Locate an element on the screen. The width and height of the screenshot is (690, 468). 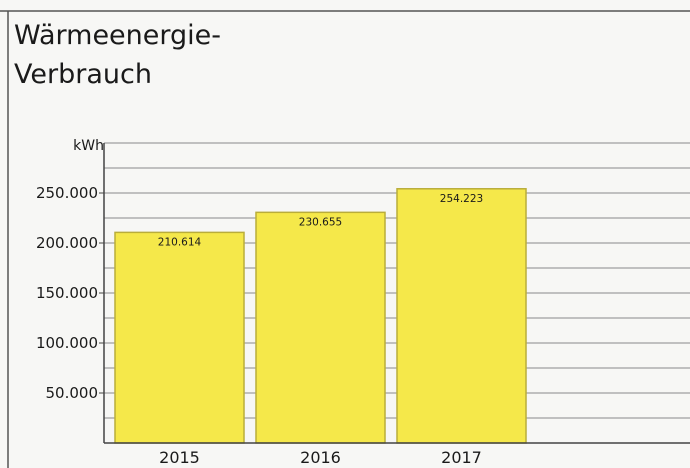
bar-2016 is located at coordinates (320, 327).